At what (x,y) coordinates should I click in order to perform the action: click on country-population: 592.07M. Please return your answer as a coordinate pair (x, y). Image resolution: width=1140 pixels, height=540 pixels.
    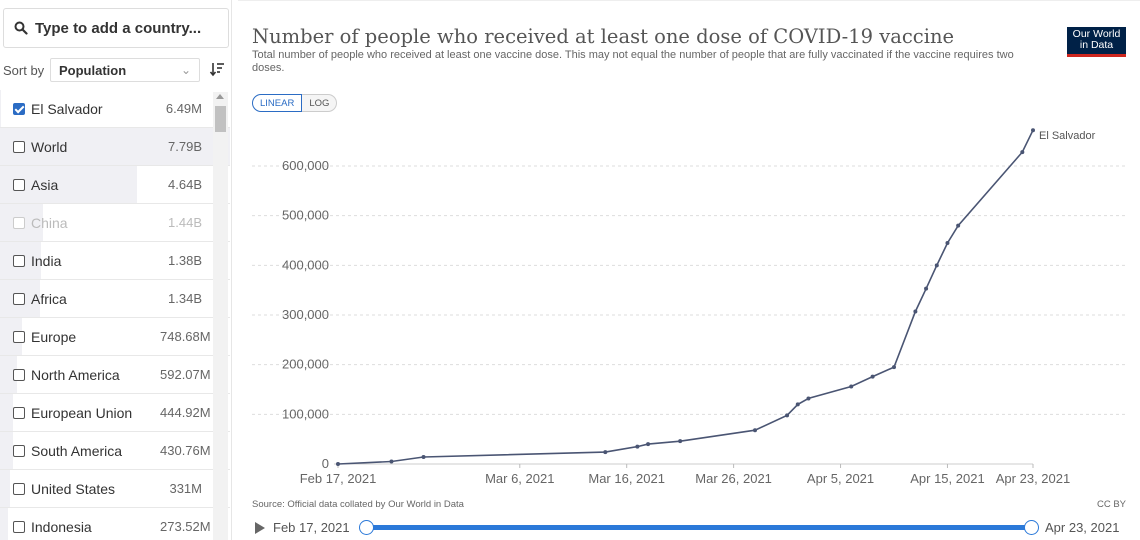
    Looking at the image, I should click on (185, 374).